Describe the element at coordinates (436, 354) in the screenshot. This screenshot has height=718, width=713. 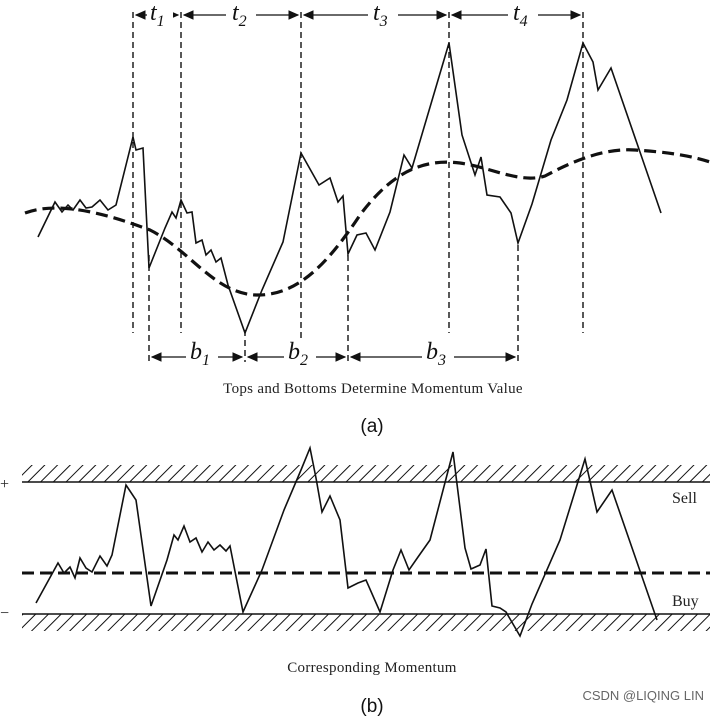
I see `b3-label: b3` at that location.